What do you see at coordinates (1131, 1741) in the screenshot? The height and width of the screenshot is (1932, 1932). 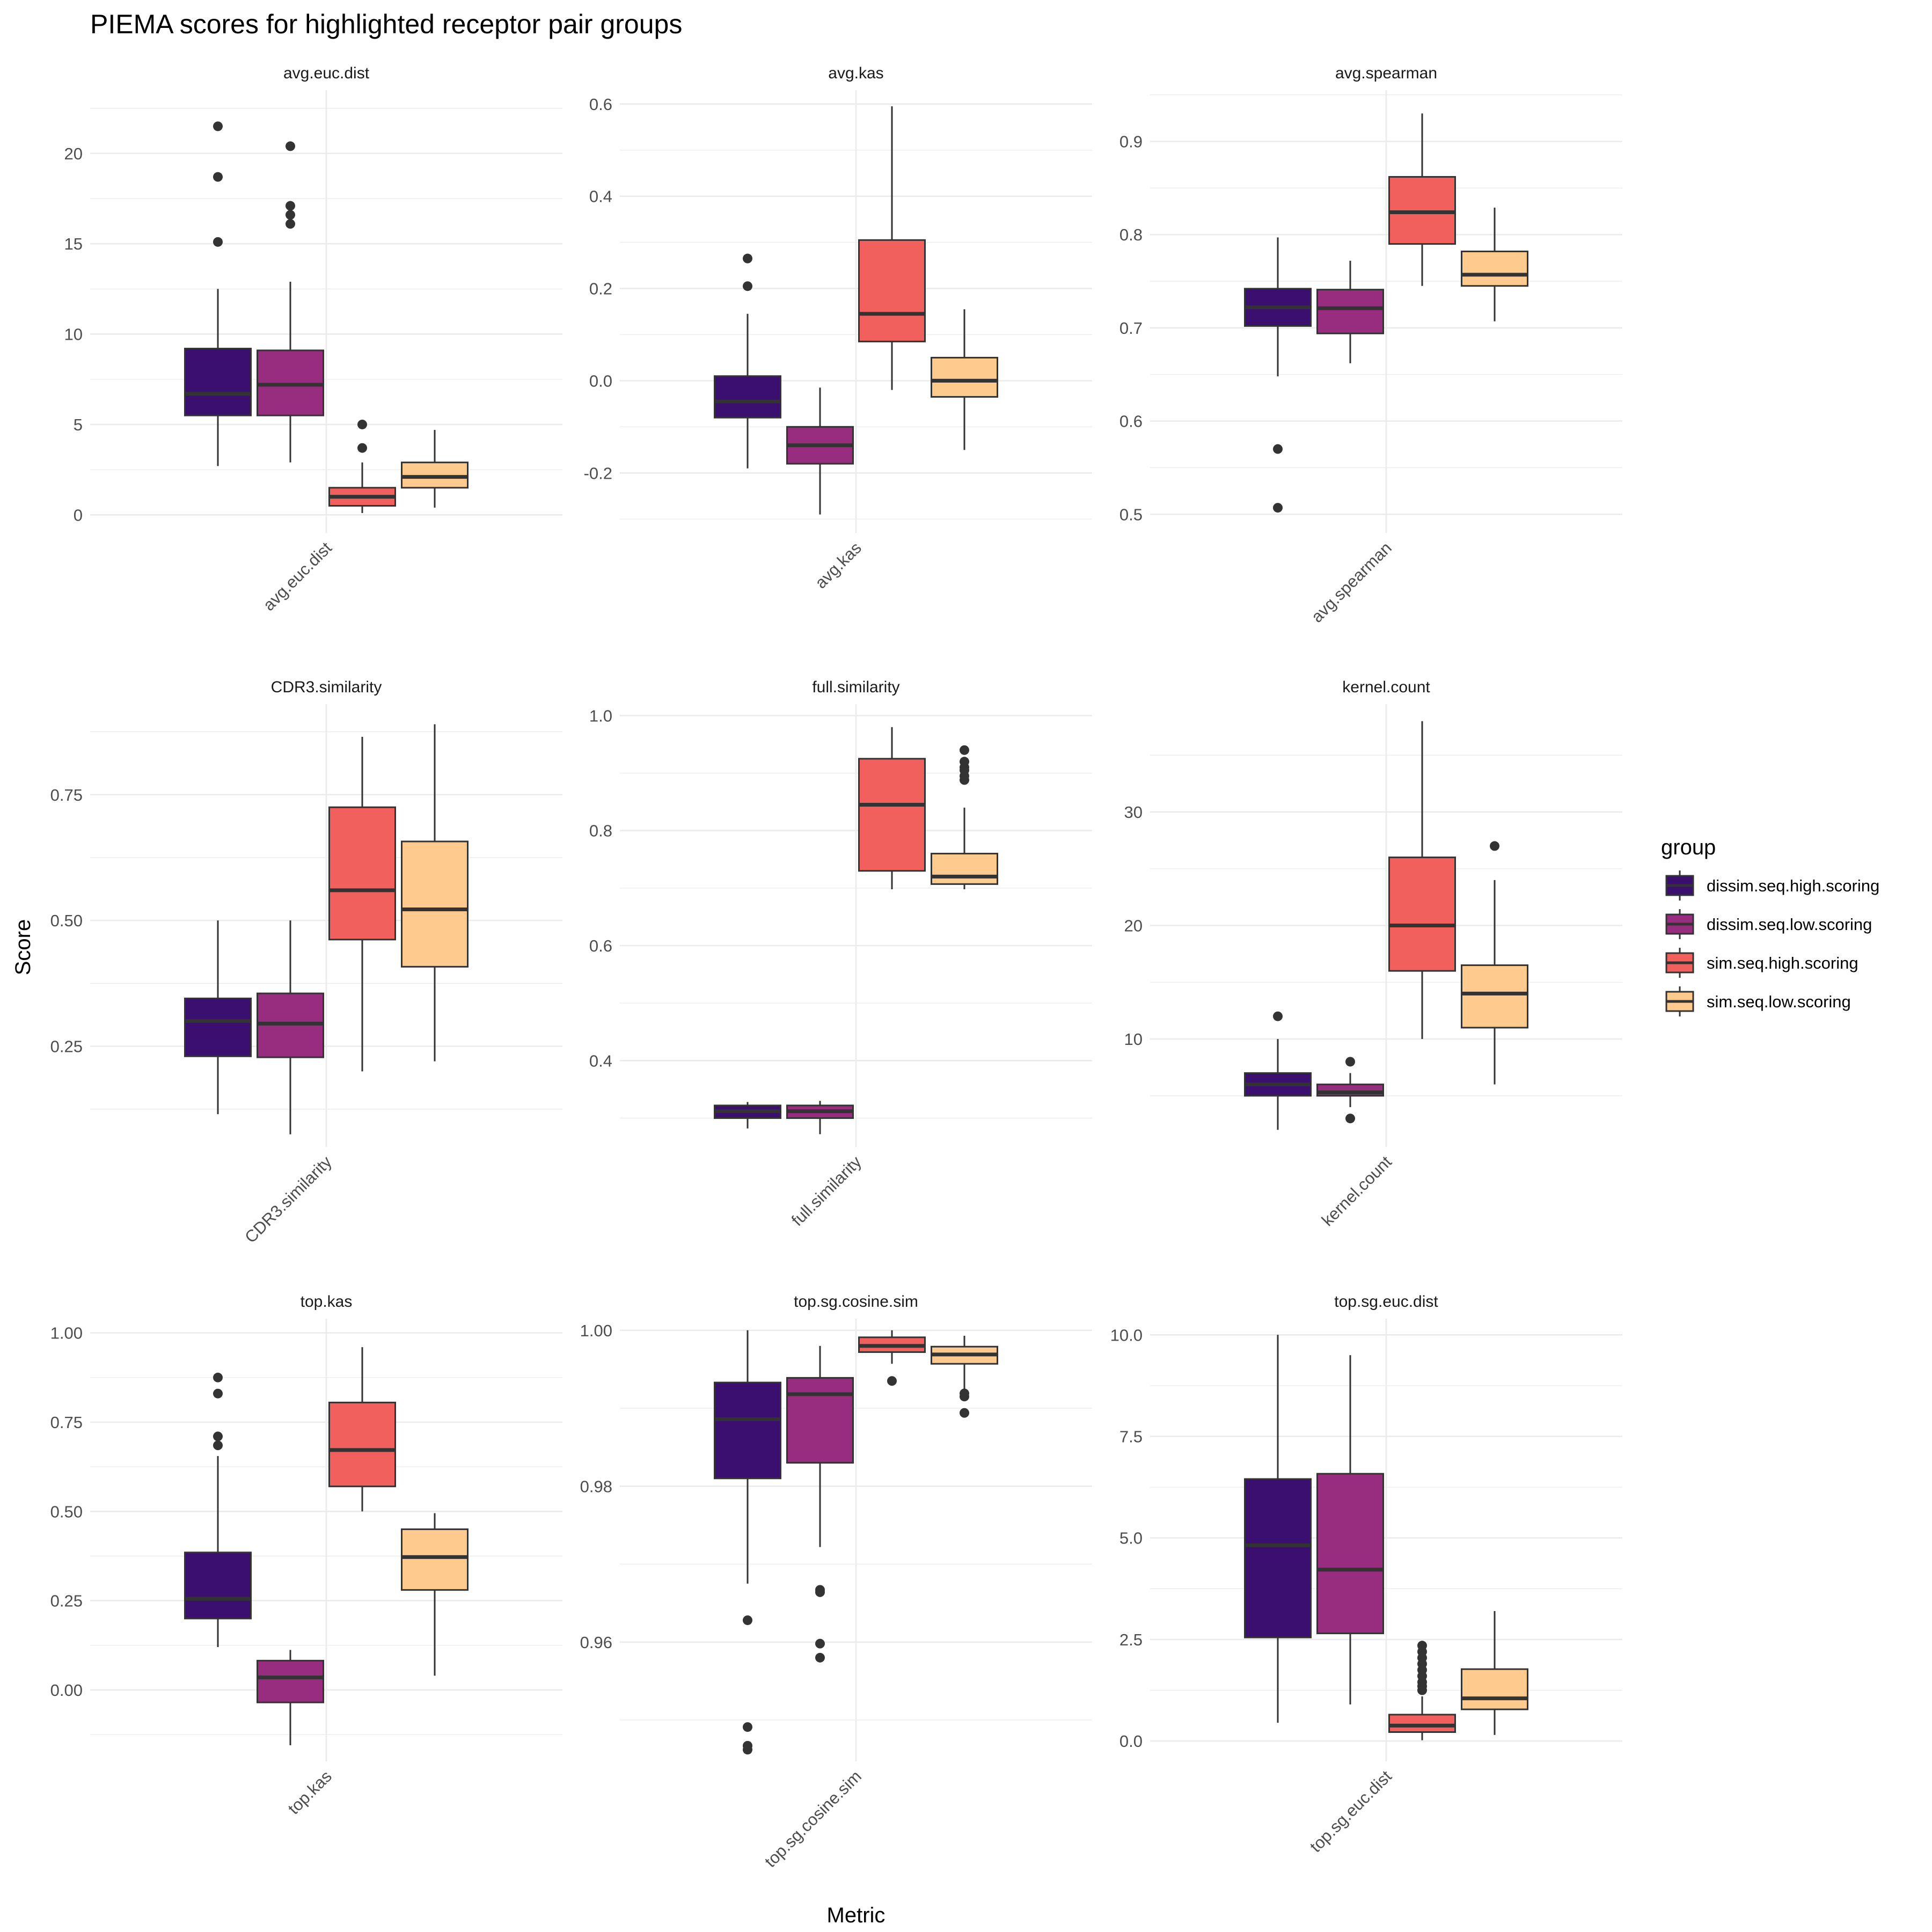 I see `y-tick-label: 0.0` at bounding box center [1131, 1741].